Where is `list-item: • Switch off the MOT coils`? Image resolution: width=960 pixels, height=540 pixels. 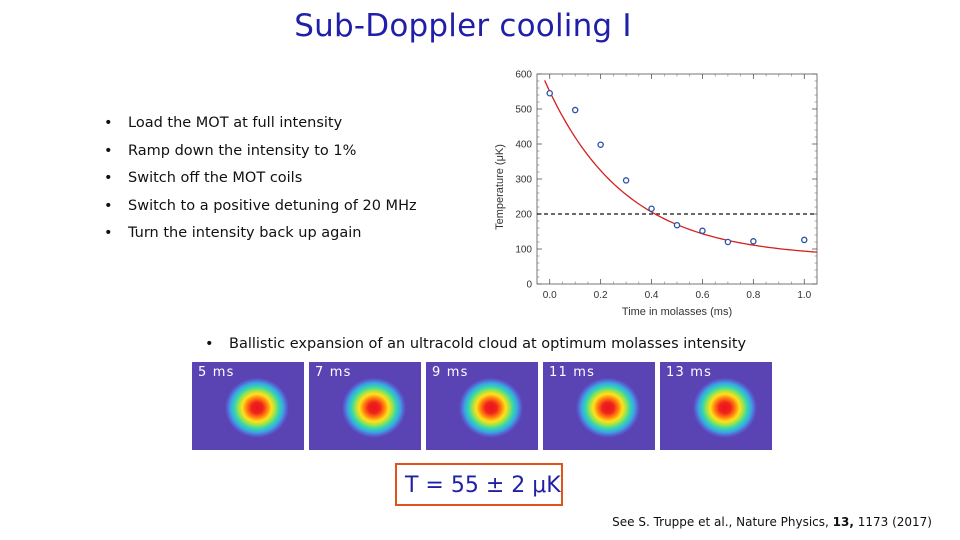
list-item: • Switch off the MOT coils is located at coordinates (260, 181).